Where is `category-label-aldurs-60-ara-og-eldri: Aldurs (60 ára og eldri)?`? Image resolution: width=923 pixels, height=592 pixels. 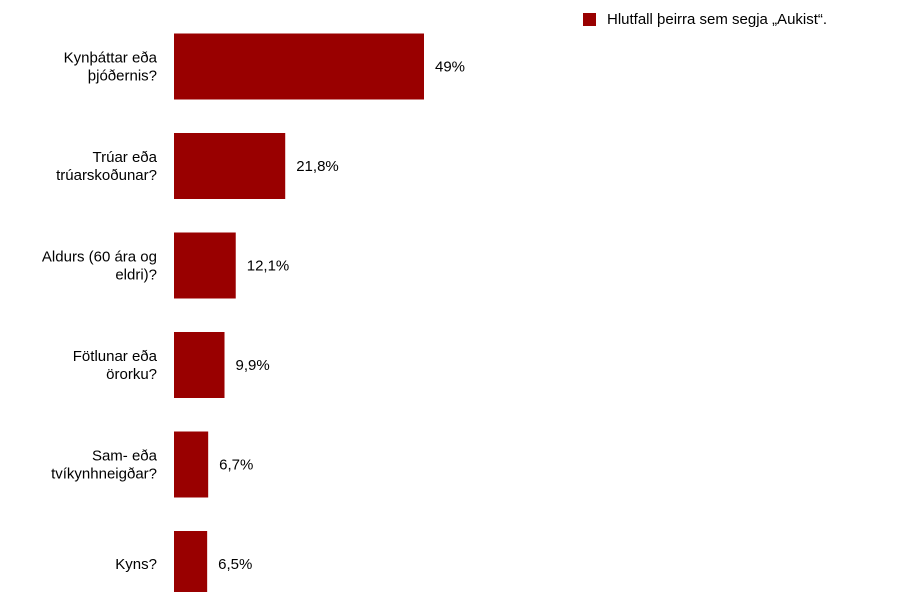
category-label-aldurs-60-ara-og-eldri: Aldurs (60 ára og eldri)? is located at coordinates (99, 266).